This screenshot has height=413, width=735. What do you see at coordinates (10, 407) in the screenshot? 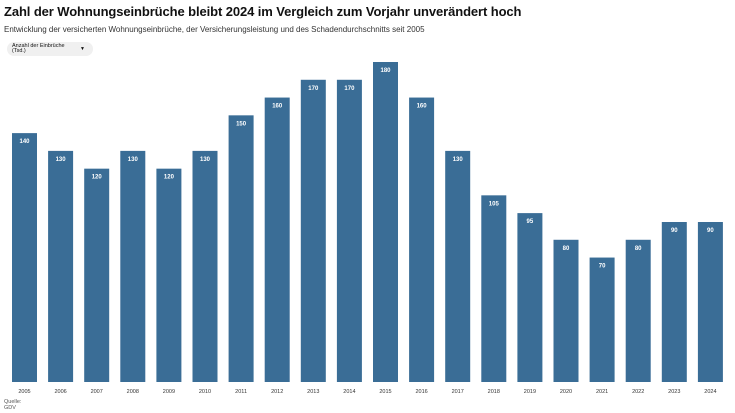
I see `source-name: GDV` at bounding box center [10, 407].